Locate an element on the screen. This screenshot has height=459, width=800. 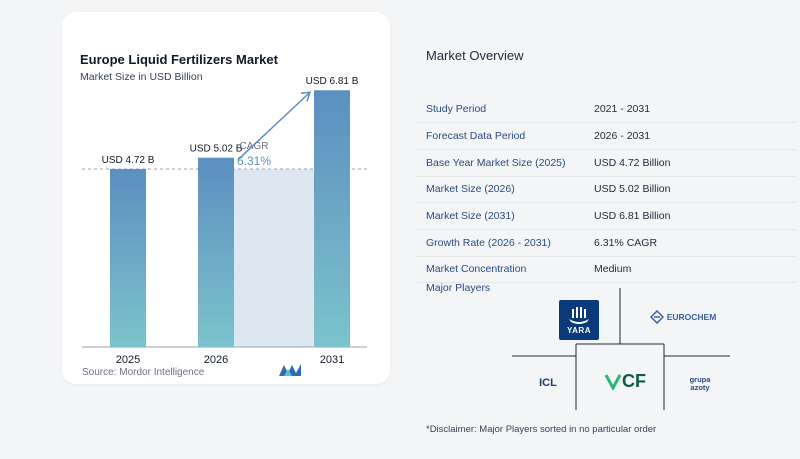
yara-logo: YARA is located at coordinates (579, 320).